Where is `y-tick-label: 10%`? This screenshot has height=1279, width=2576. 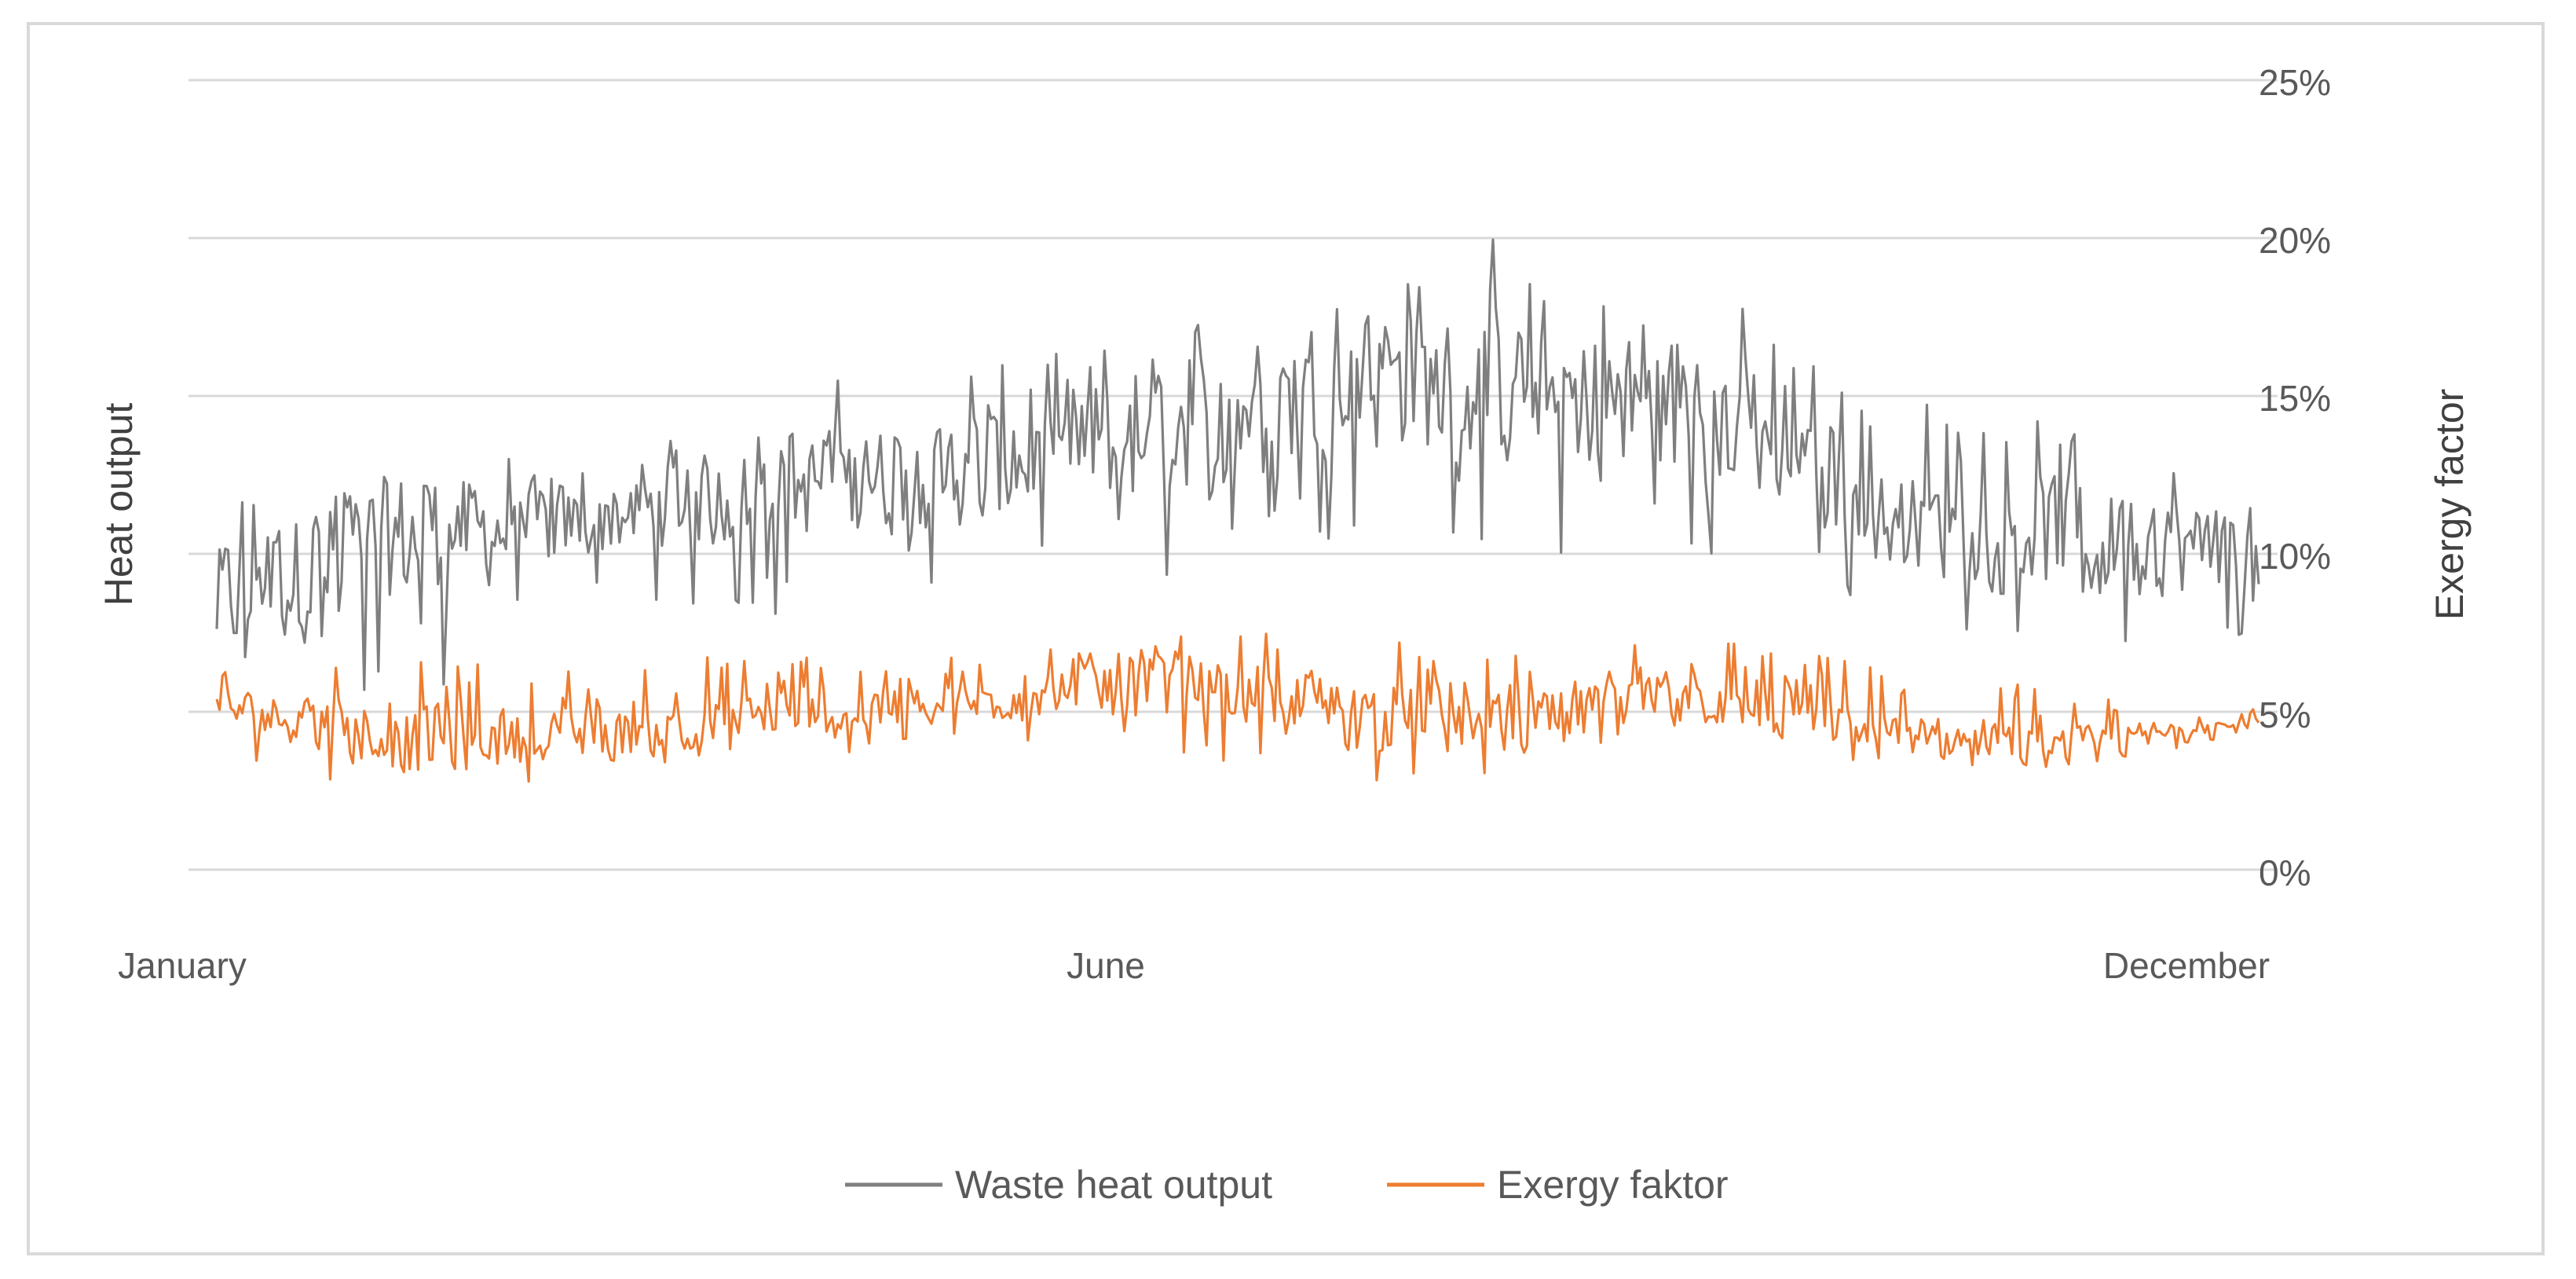
y-tick-label: 10% is located at coordinates (2295, 556).